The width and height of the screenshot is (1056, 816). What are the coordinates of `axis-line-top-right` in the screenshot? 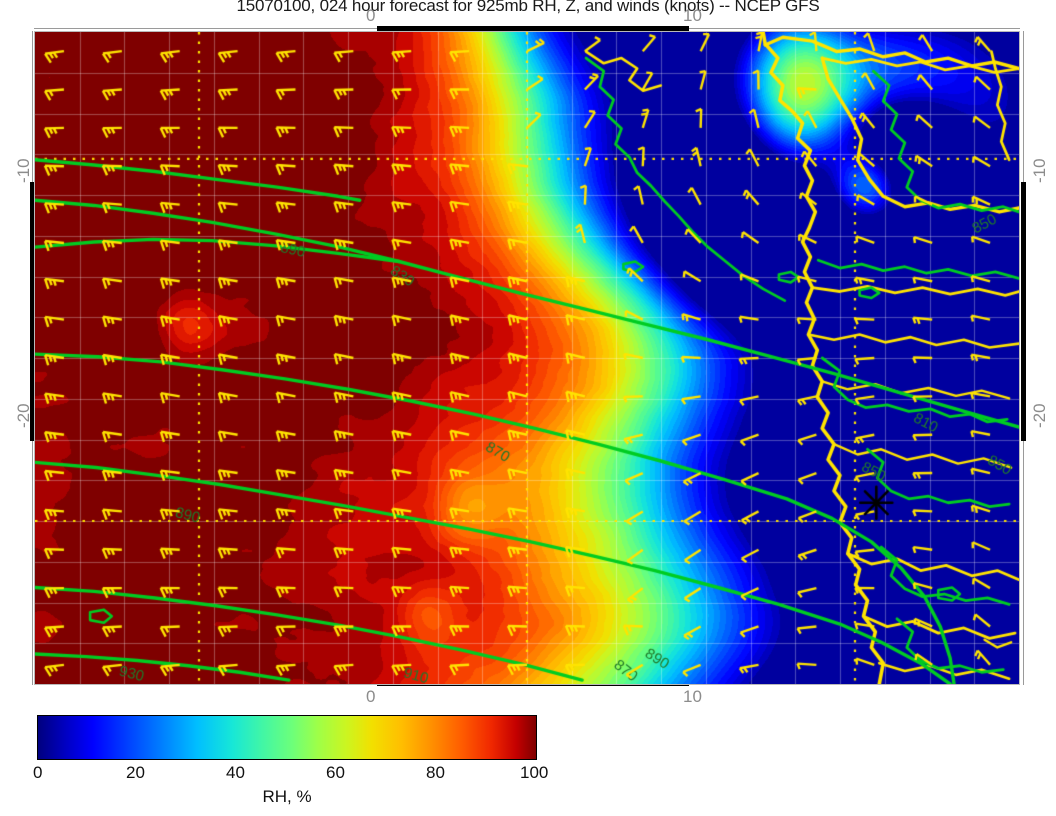 It's located at (854, 28).